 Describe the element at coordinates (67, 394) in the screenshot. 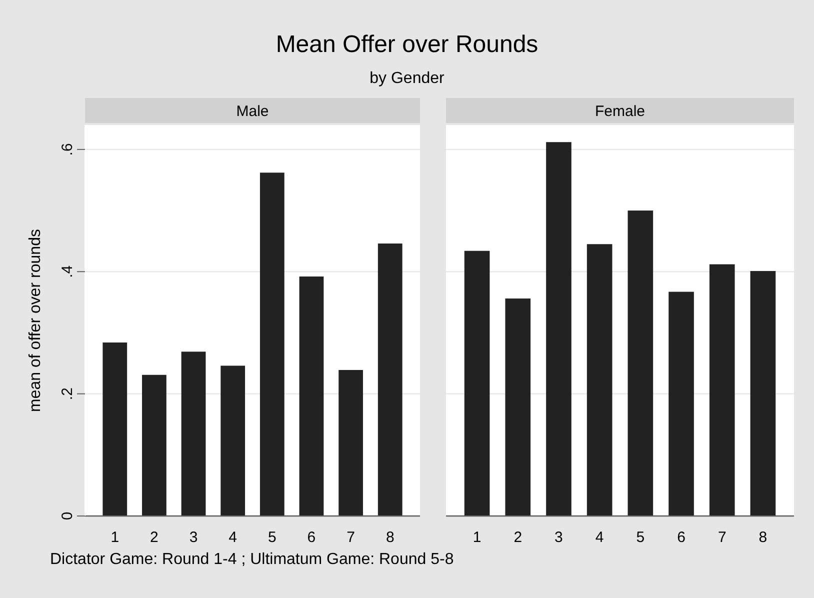

I see `y-tick-label: .2` at that location.